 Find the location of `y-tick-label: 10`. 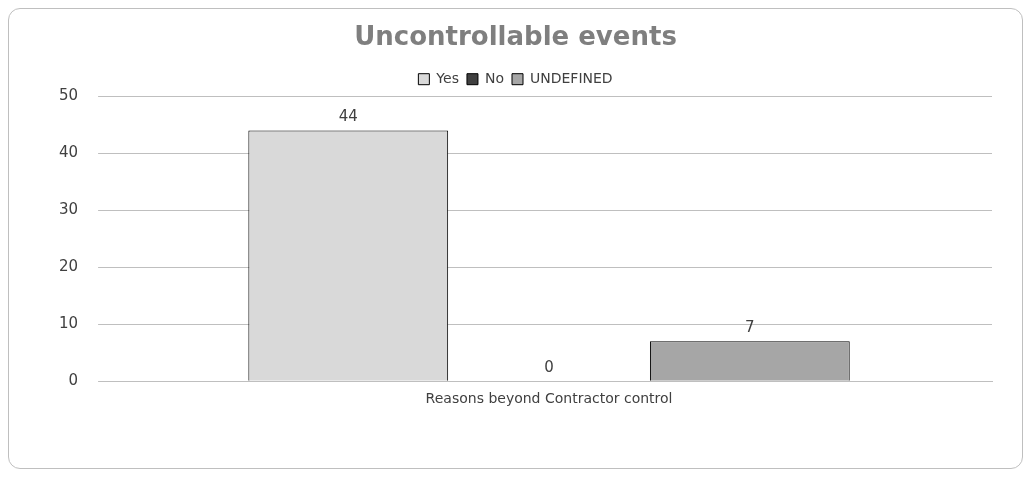

y-tick-label: 10 is located at coordinates (68, 323).